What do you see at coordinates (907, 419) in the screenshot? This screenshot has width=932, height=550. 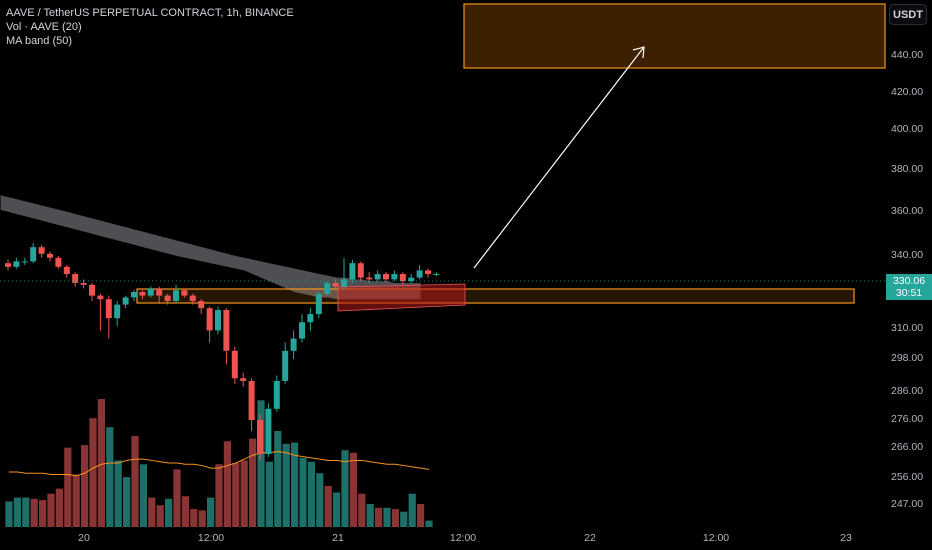 I see `price-tick-label: 276.00` at bounding box center [907, 419].